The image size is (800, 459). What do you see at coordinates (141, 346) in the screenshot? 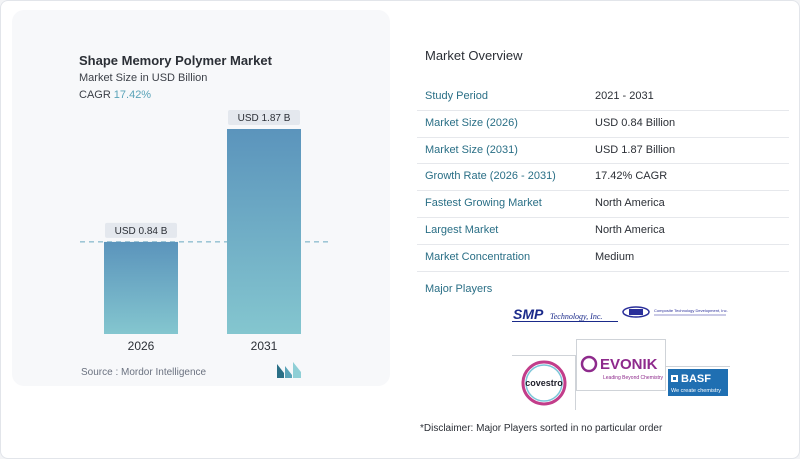
I see `category-label-2026: 2026` at bounding box center [141, 346].